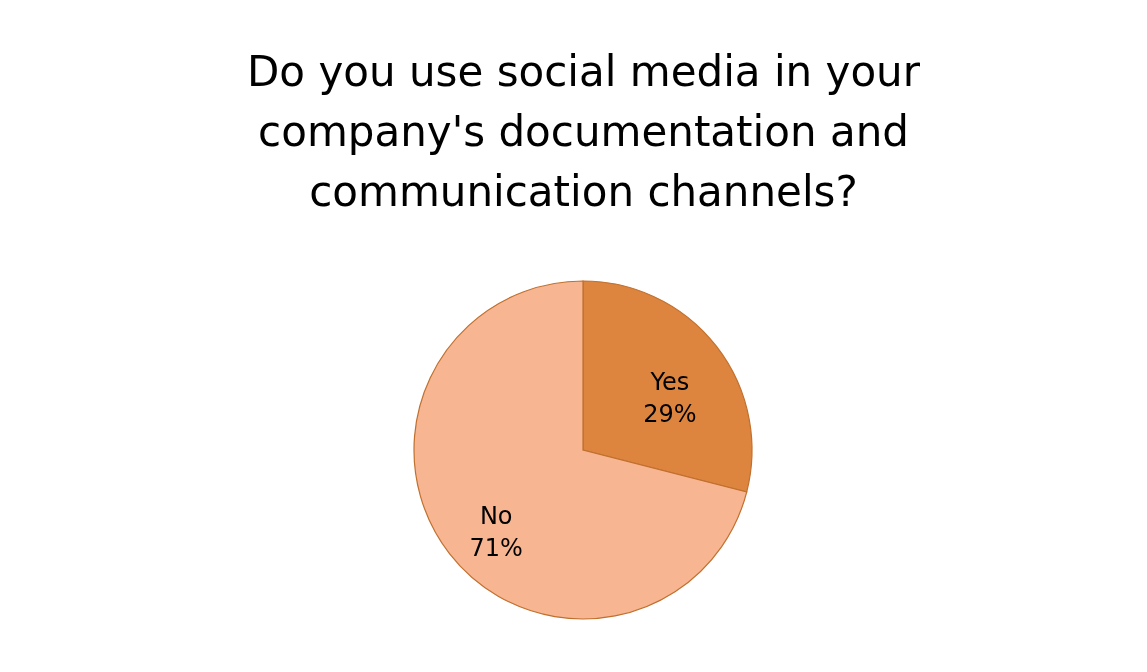  I want to click on chart-title: Do you use social media in your company's documentation and communication channels?, so click(584, 131).